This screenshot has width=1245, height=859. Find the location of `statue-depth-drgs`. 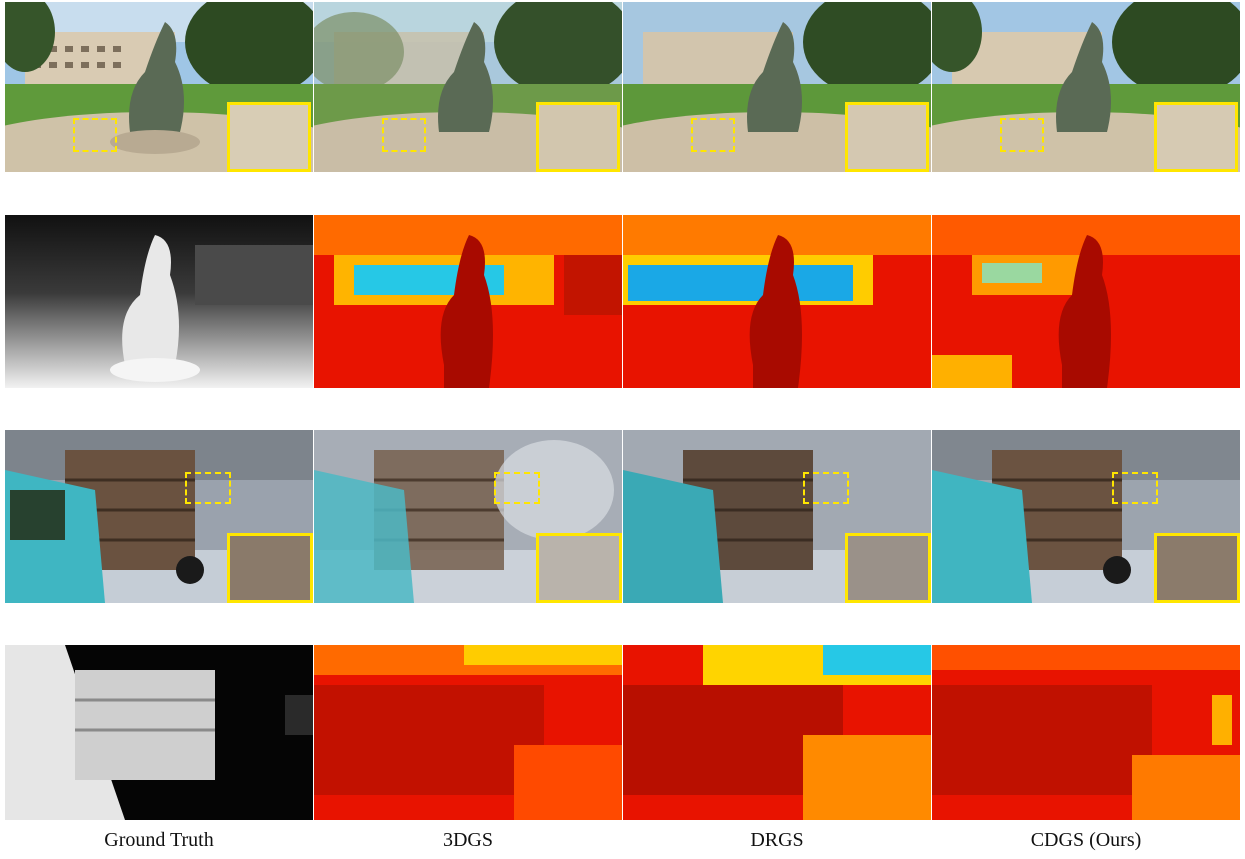

statue-depth-drgs is located at coordinates (777, 301).